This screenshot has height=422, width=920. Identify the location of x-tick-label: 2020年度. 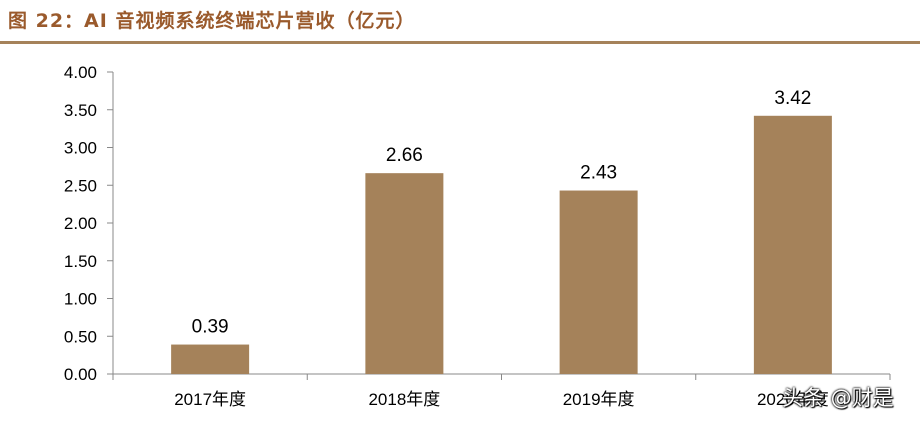
(793, 399).